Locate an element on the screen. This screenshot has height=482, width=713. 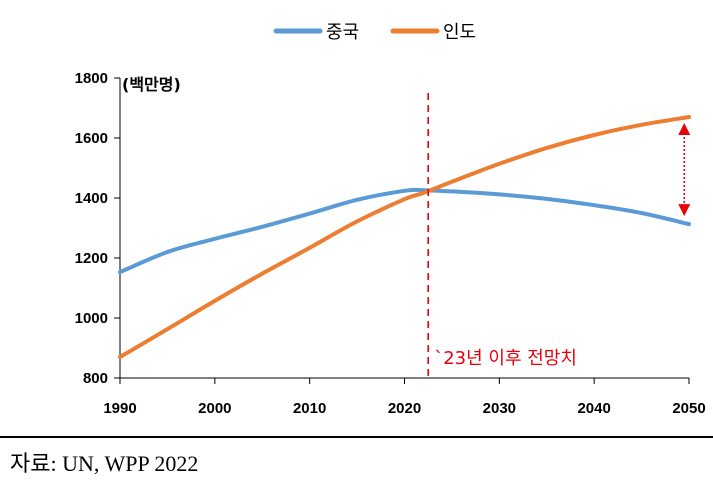
x-tick-label: 2050 is located at coordinates (688, 408).